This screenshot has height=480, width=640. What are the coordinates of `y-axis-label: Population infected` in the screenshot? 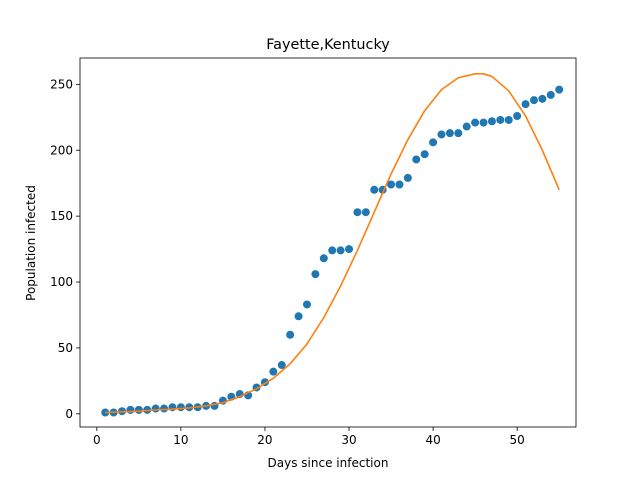 It's located at (31, 243).